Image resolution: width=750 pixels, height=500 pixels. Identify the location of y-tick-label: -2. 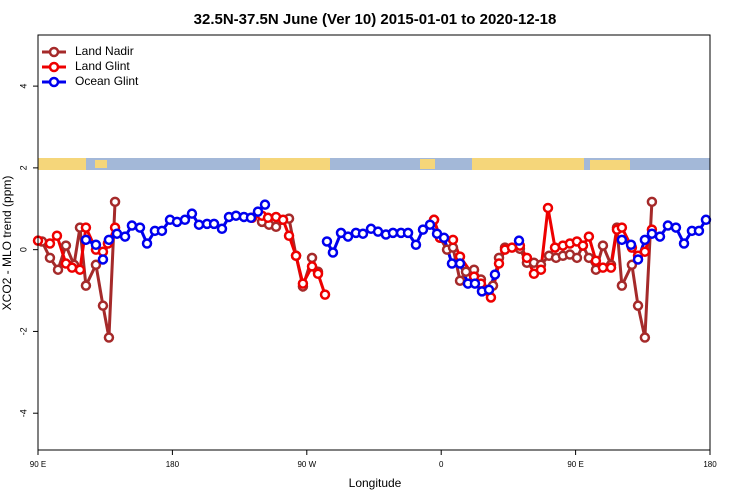
(23, 331).